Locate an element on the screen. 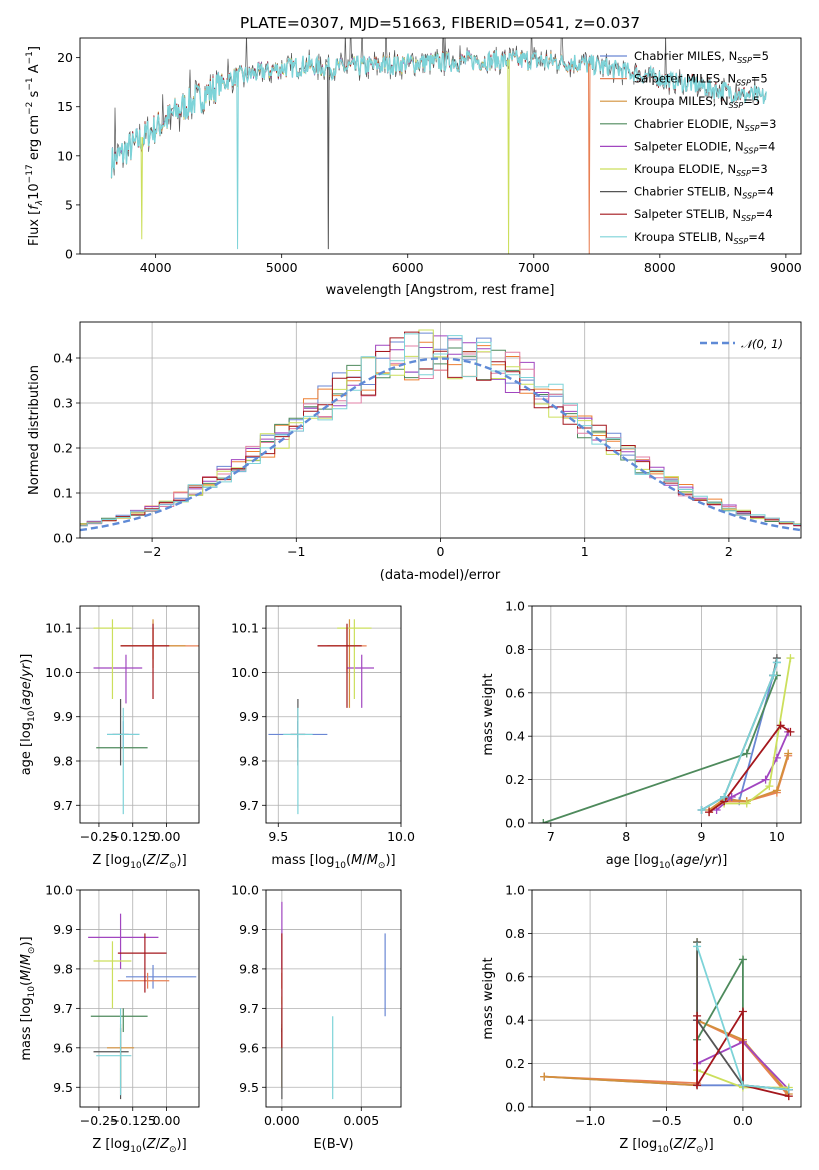  mass-vs-Z-marks is located at coordinates (142, 1006).